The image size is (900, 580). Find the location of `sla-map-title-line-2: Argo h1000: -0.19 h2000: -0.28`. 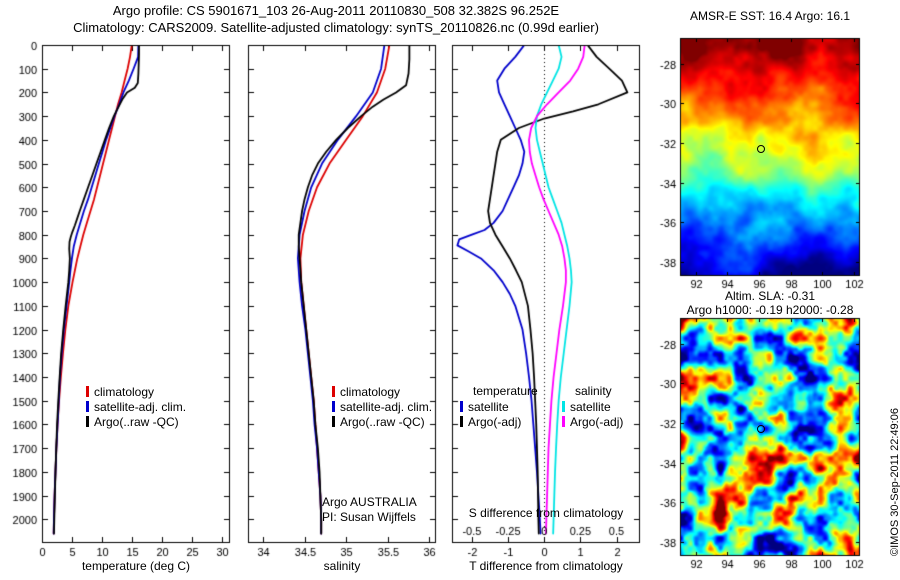

sla-map-title-line-2: Argo h1000: -0.19 h2000: -0.28 is located at coordinates (770, 310).